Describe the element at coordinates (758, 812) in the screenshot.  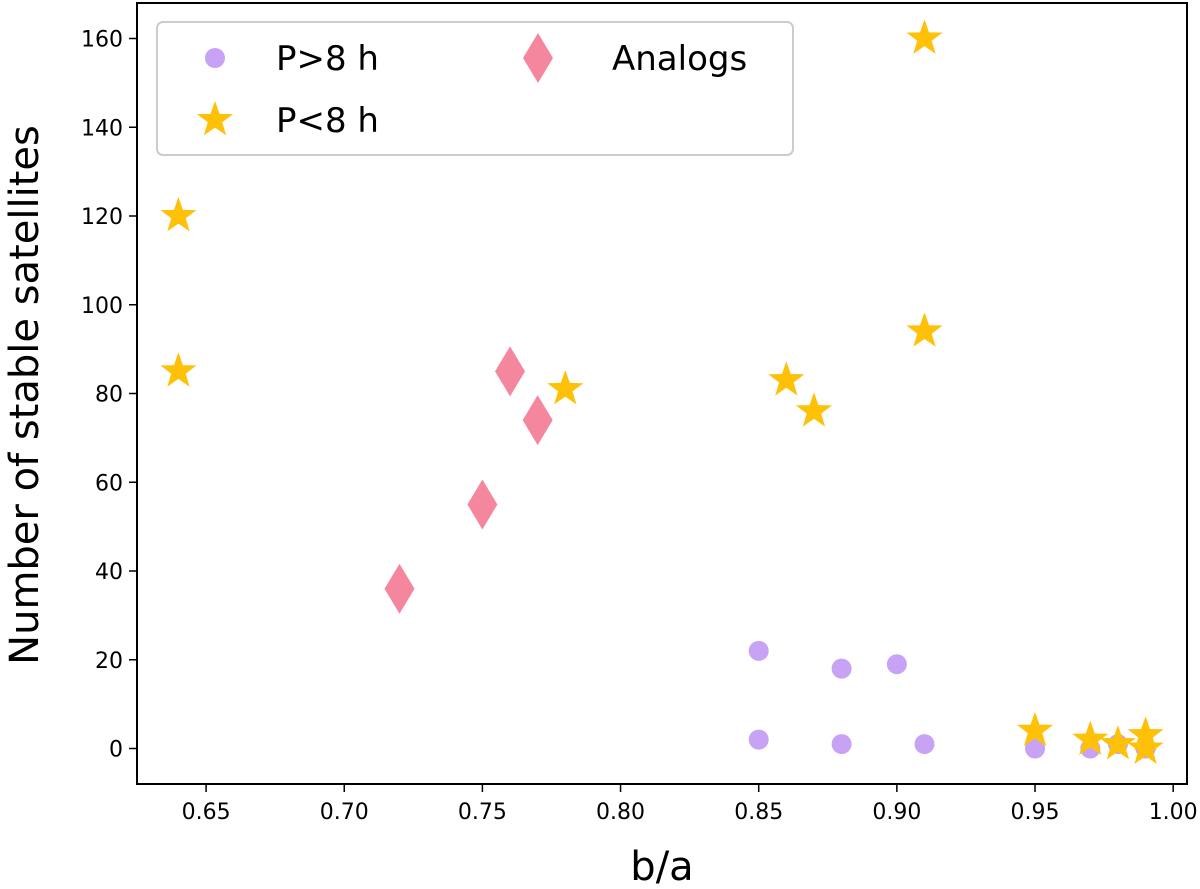
I see `x-tick-label: 0.85` at that location.